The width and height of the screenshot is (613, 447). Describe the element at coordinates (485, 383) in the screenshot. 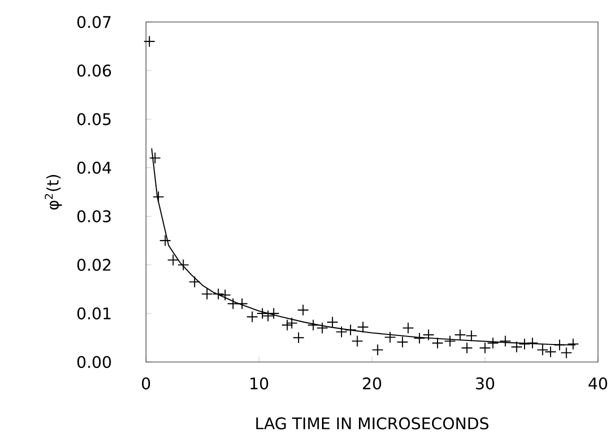

I see `x-tick-label: 30` at that location.